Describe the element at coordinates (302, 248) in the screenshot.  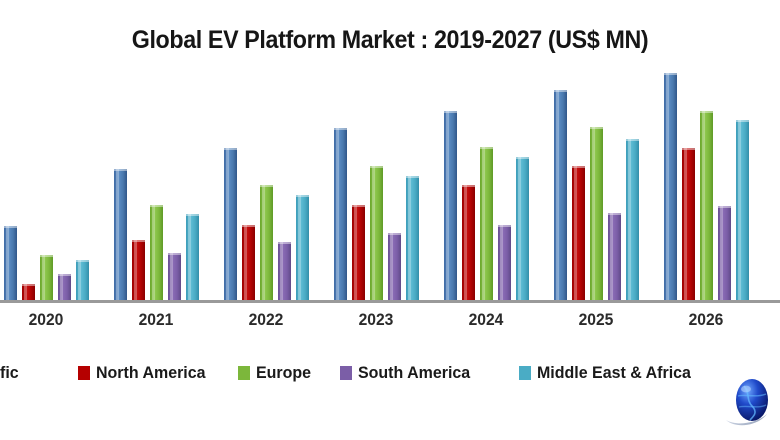
I see `bar-2022-middle-east-africa` at that location.